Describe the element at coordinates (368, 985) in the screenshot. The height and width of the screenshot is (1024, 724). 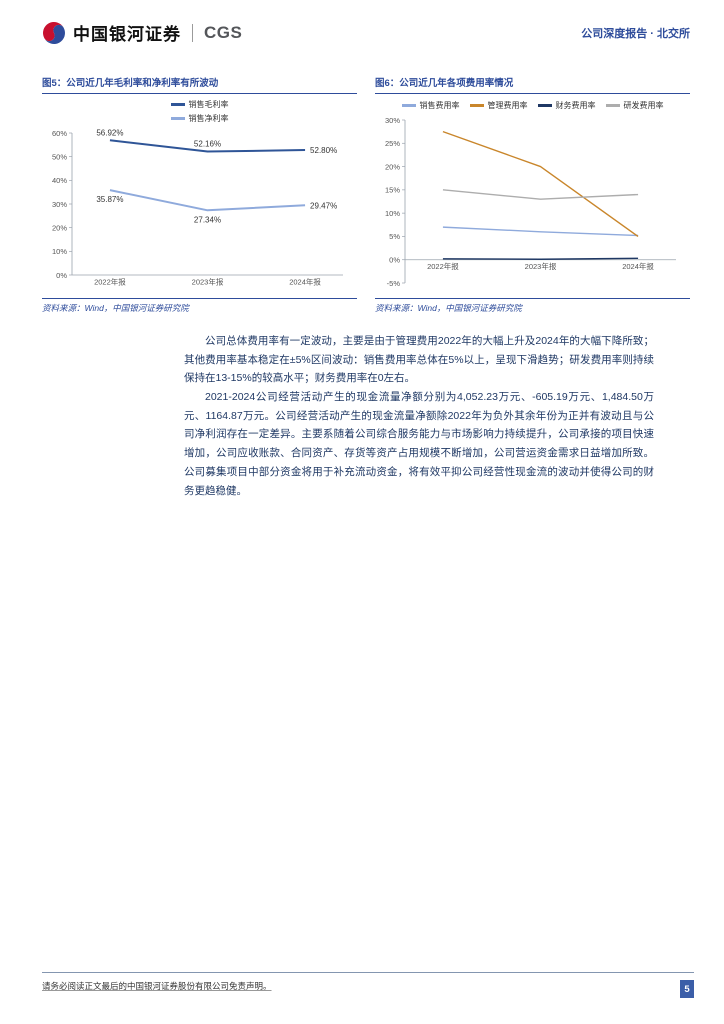
I see `page-footer: 请务必阅读正文最后的中国银河证券股份有限公司免责声明。 5` at that location.